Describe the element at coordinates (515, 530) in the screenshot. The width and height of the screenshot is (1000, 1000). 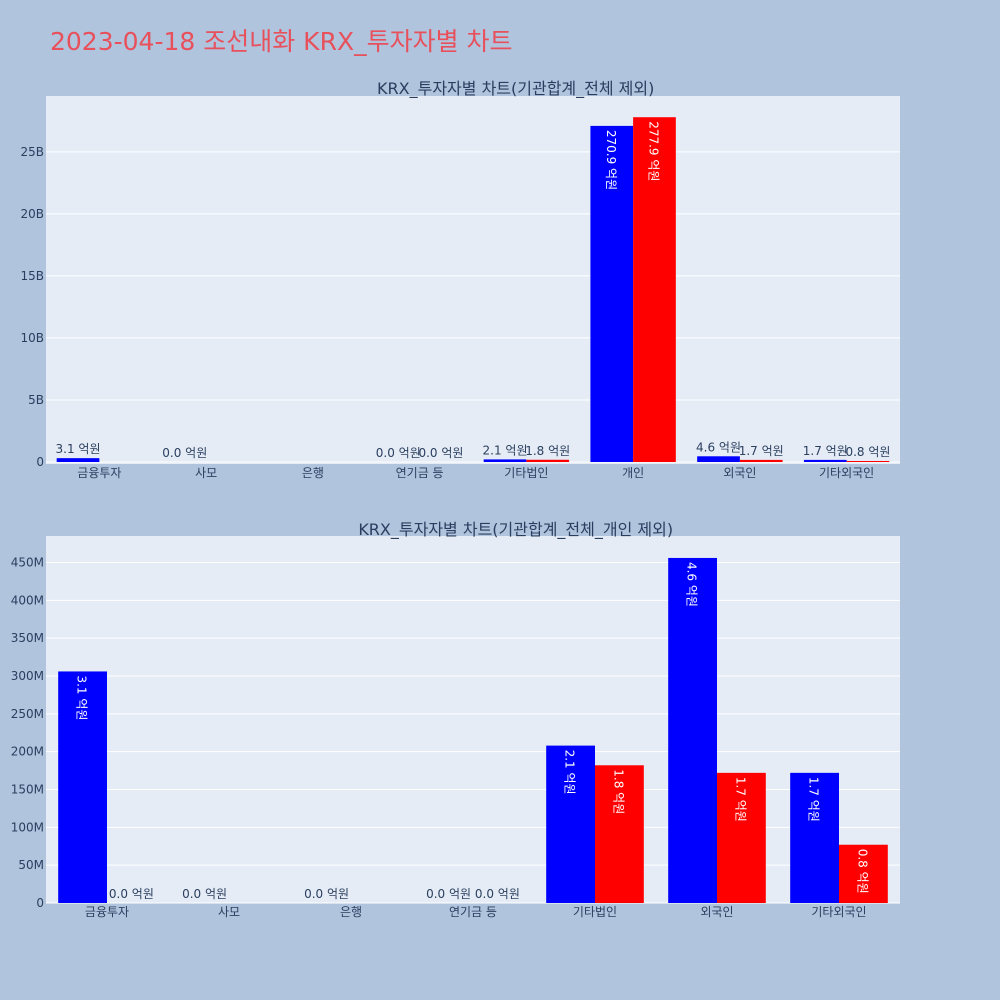
I see `chart-title-2: KRX_투자자별 차트(기관합계_전체_개인 제외)` at that location.